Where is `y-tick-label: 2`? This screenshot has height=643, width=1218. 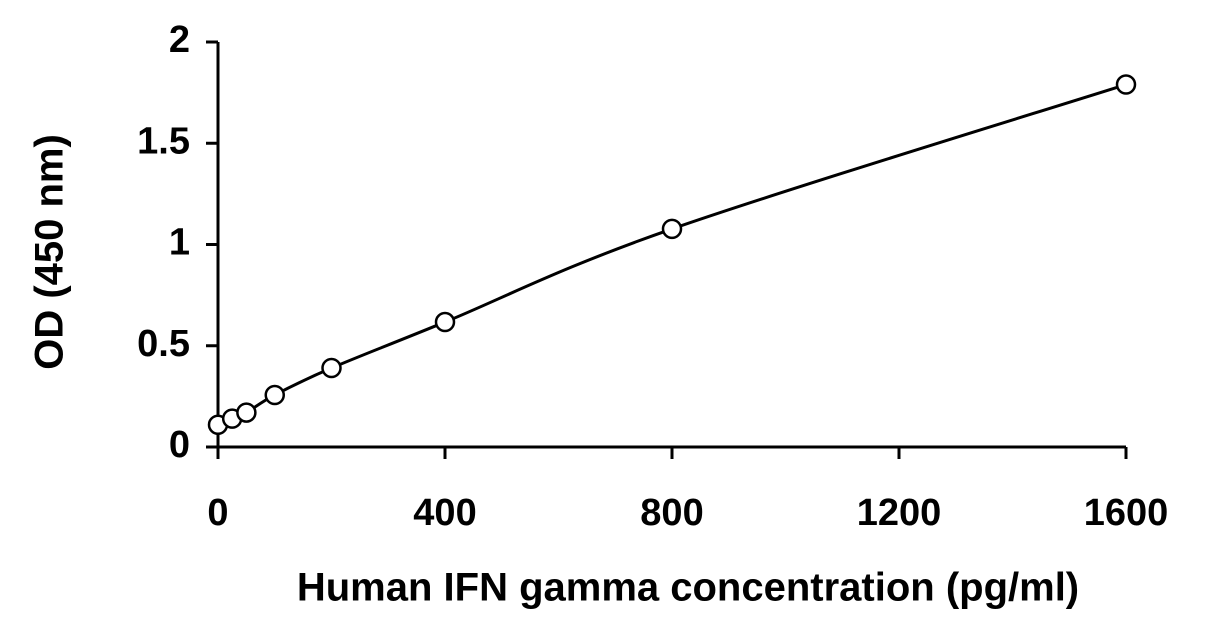
y-tick-label: 2 is located at coordinates (179, 40).